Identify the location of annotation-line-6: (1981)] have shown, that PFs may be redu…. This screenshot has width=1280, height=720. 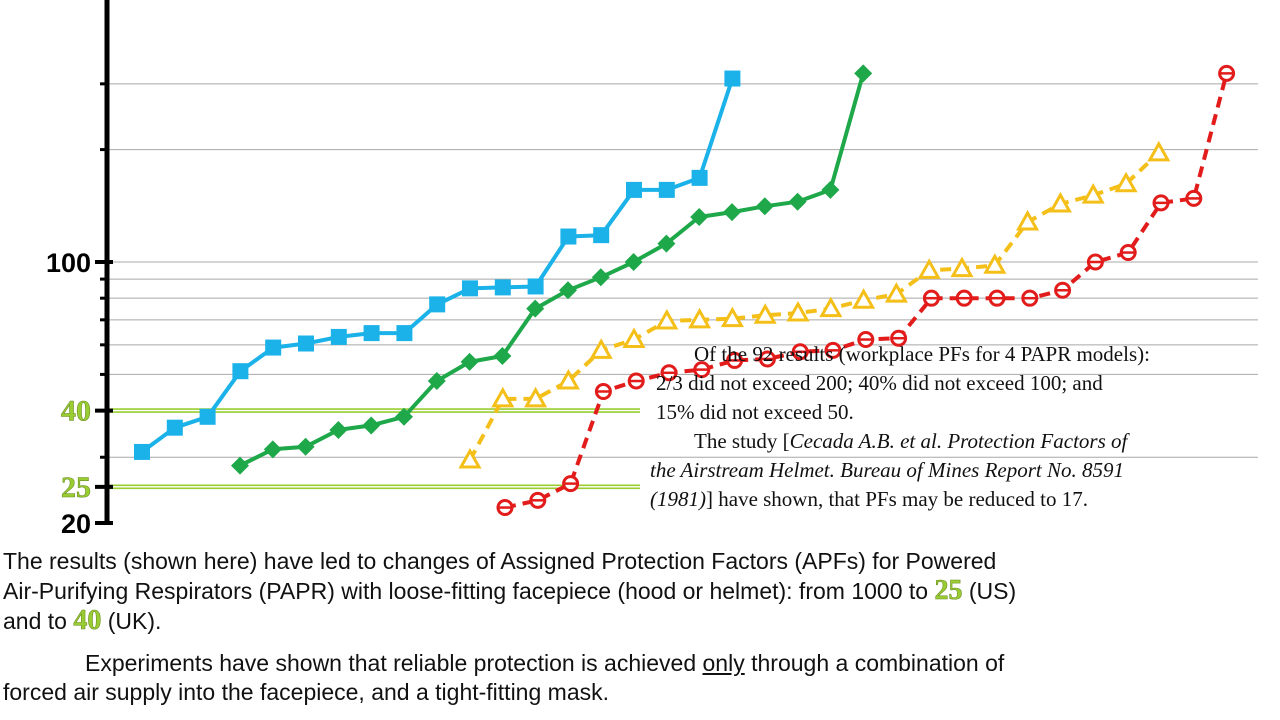
(869, 499).